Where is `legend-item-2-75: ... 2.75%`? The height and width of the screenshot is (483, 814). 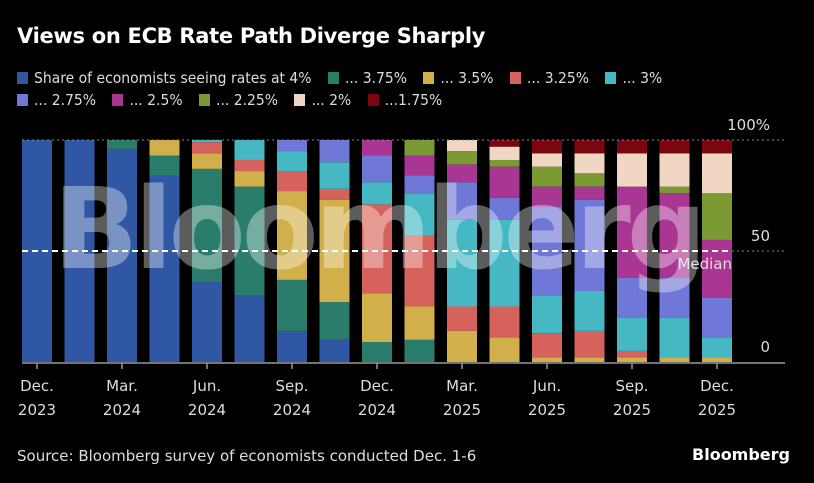
legend-item-2-75: ... 2.75% is located at coordinates (56, 100).